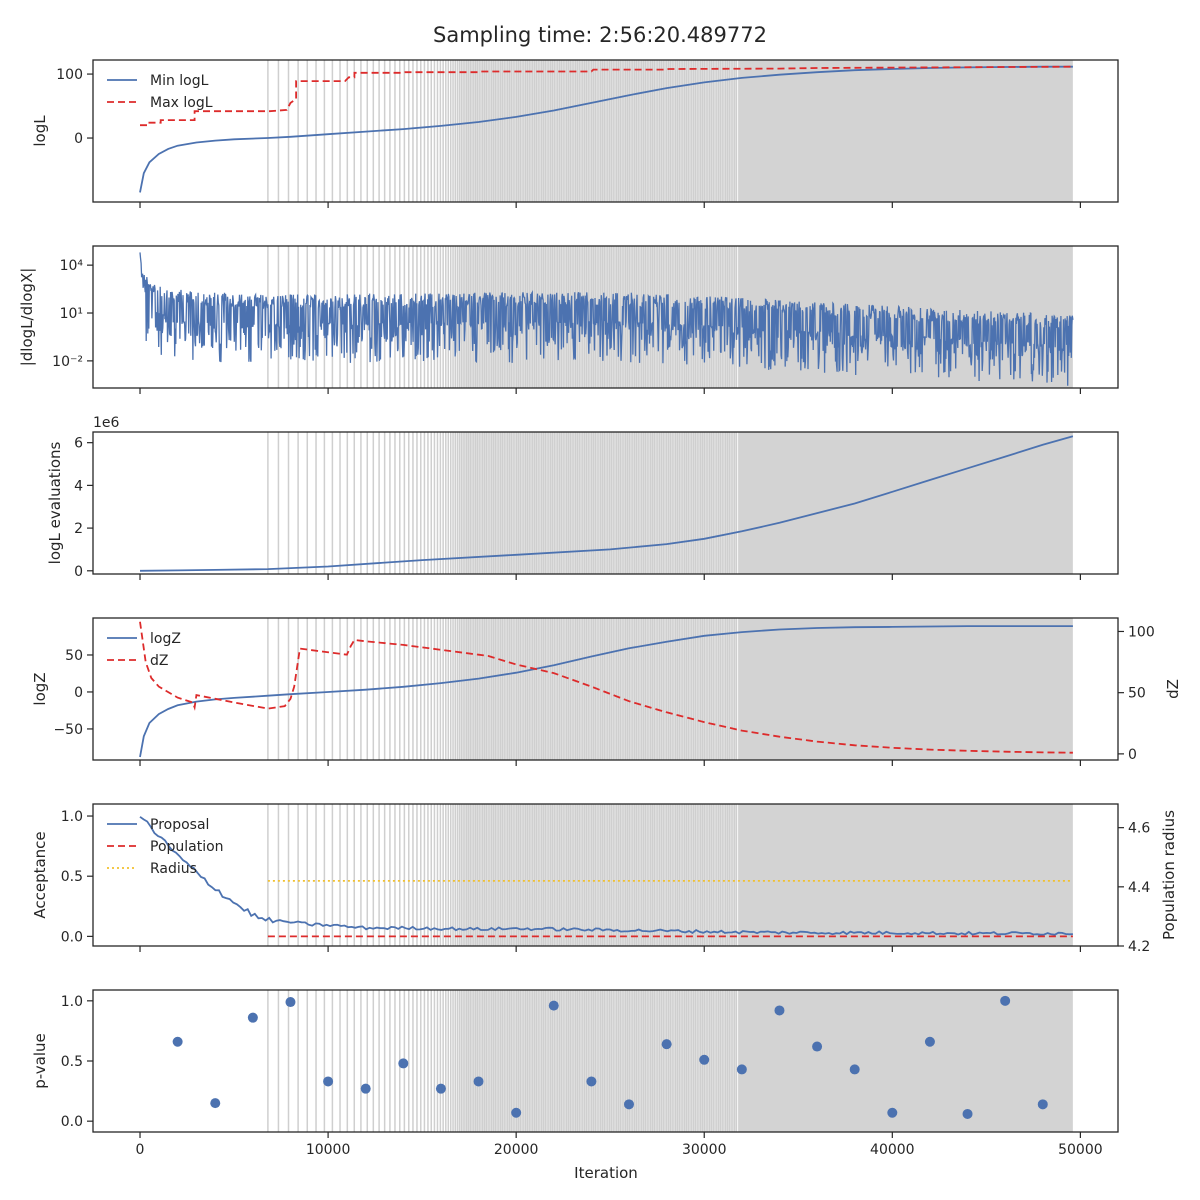 The width and height of the screenshot is (1200, 1200). I want to click on x-tick-label: 0, so click(140, 1150).